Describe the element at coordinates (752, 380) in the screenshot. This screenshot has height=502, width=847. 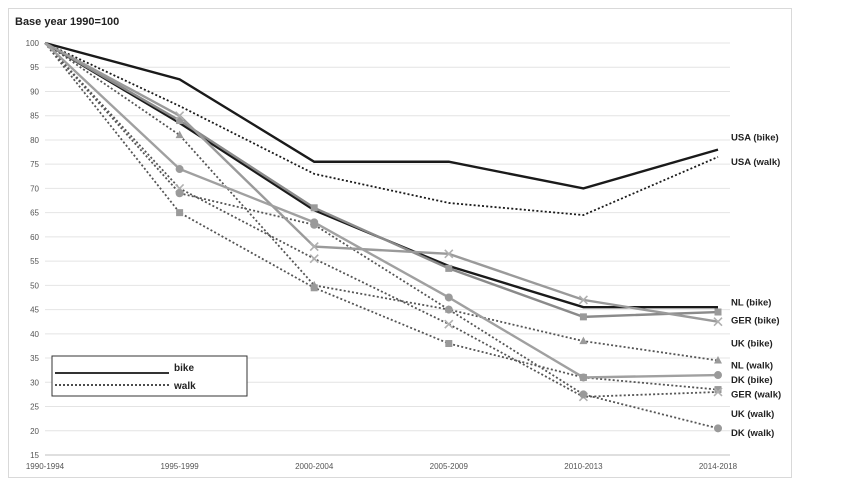
I see `series-label: DK (bike)` at that location.